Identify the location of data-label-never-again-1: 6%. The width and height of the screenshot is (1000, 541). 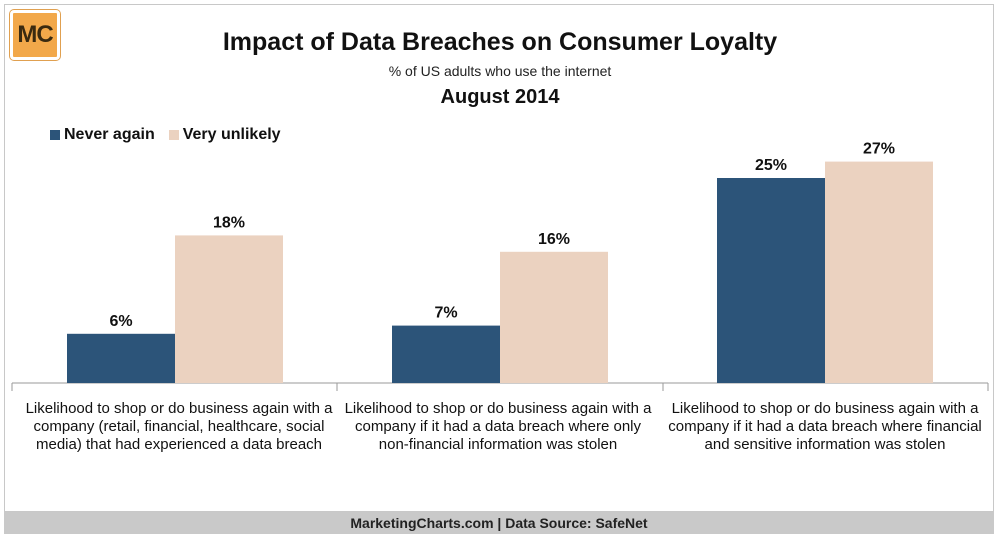
(120, 321).